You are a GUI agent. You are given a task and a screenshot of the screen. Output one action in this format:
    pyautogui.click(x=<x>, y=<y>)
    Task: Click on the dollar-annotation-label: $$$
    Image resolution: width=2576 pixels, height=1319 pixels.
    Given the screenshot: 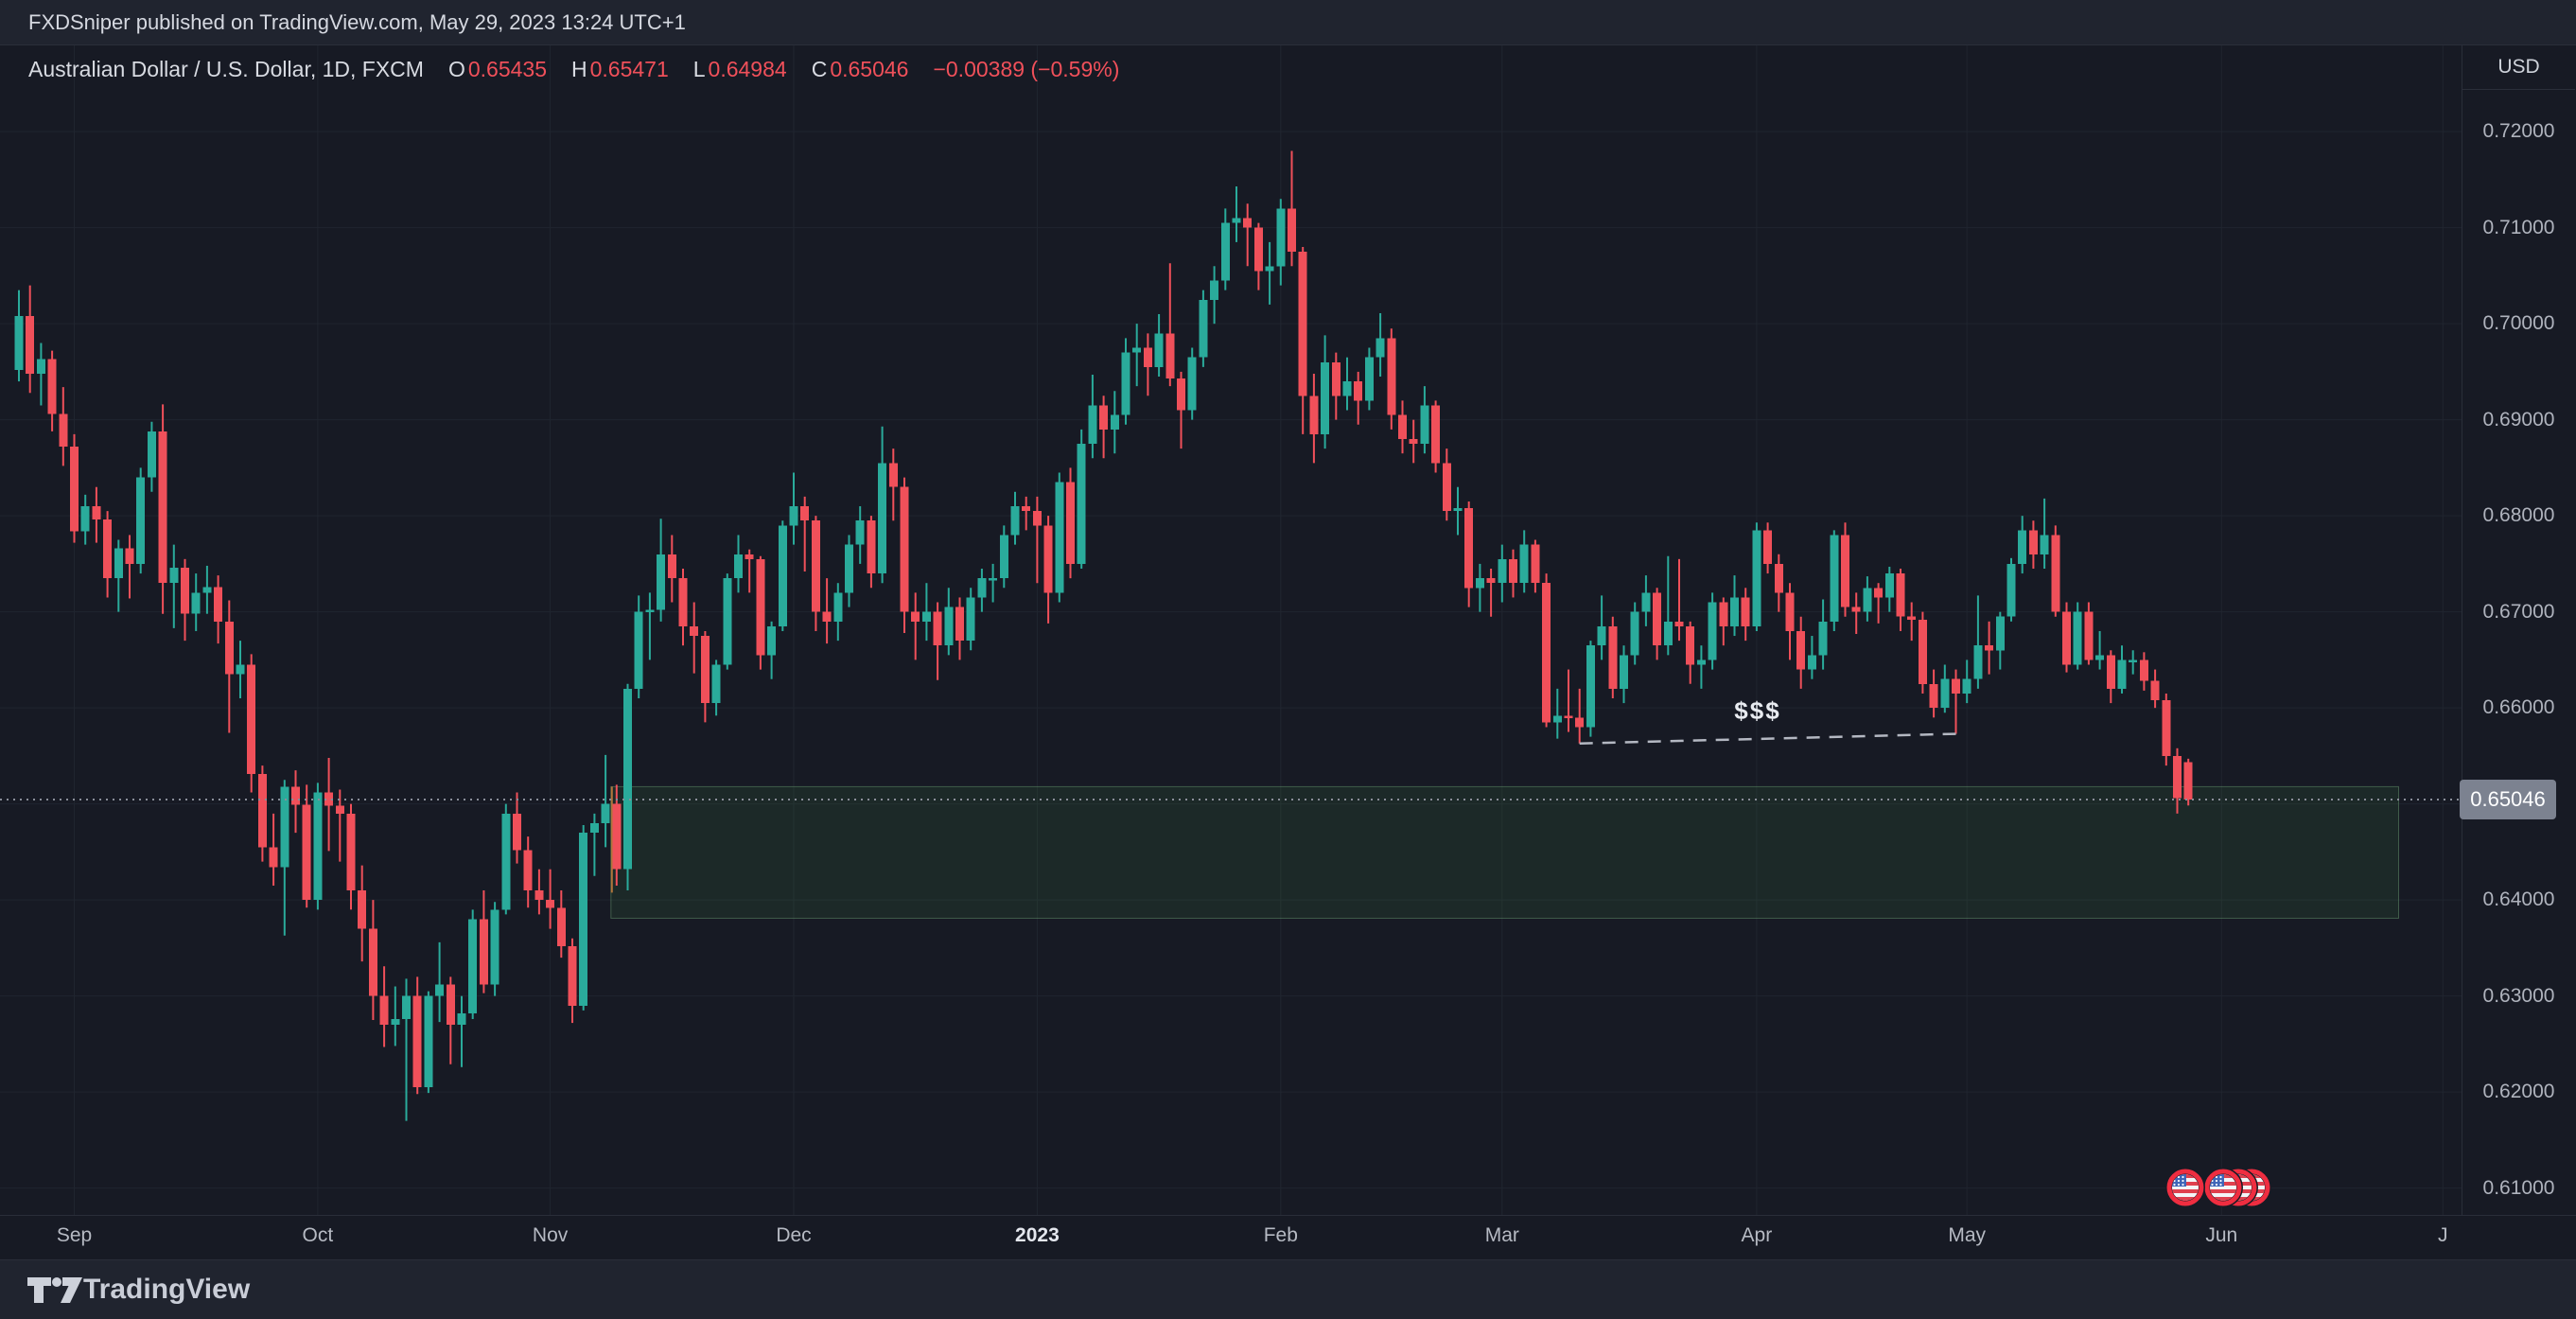 What is the action you would take?
    pyautogui.click(x=1758, y=710)
    